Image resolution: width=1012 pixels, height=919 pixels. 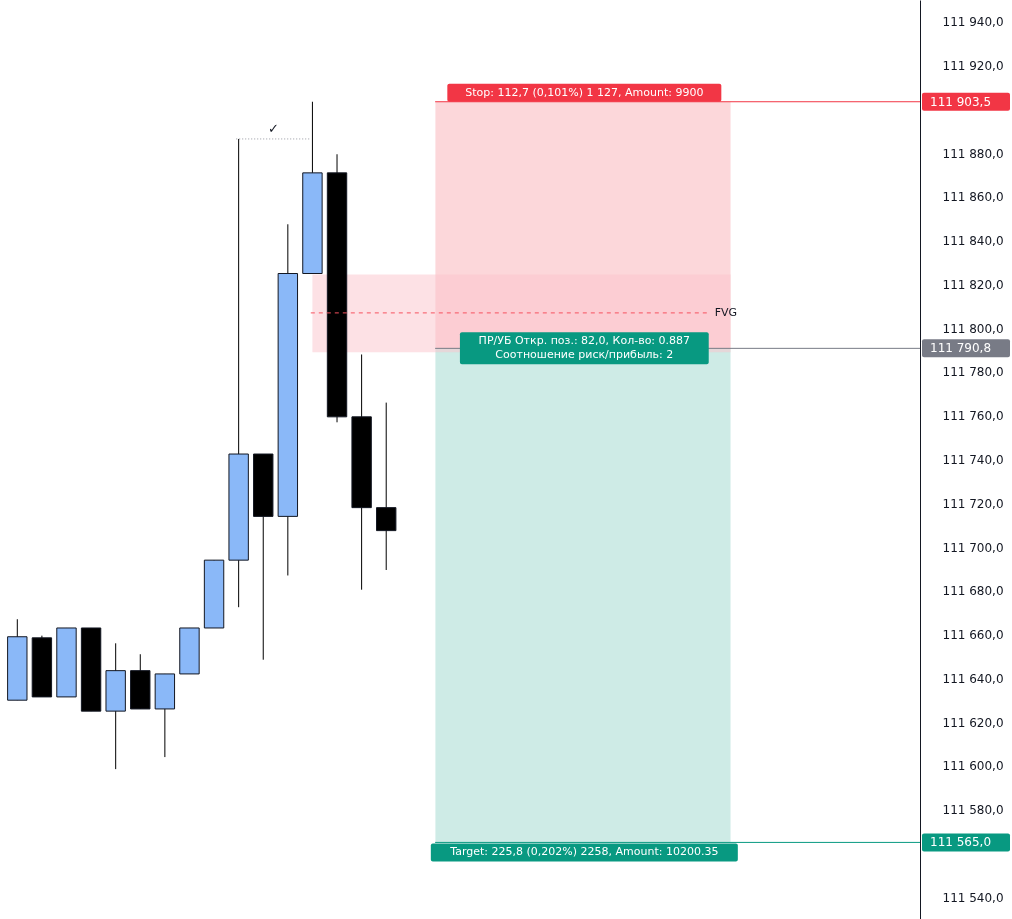 What do you see at coordinates (973, 197) in the screenshot?
I see `y-tick-label: 111 860,0` at bounding box center [973, 197].